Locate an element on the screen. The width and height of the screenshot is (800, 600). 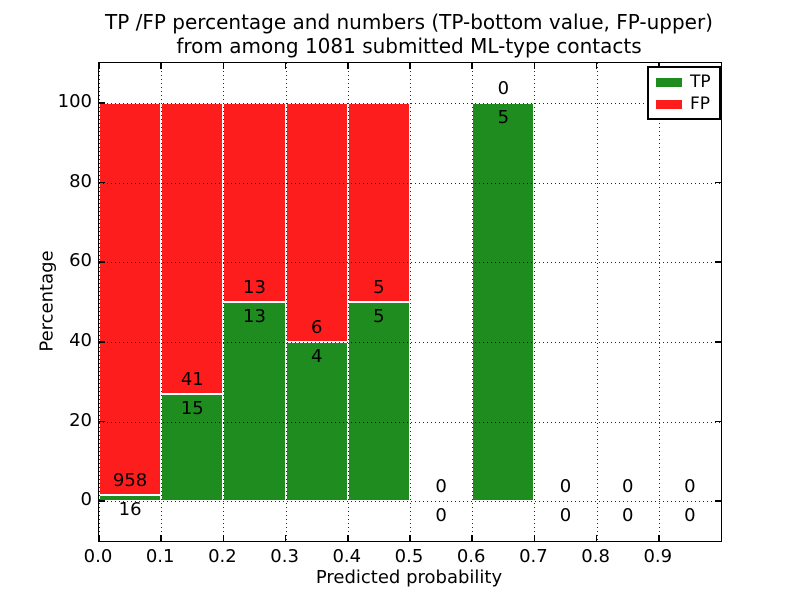
fp-count-label: 41 is located at coordinates (192, 380).